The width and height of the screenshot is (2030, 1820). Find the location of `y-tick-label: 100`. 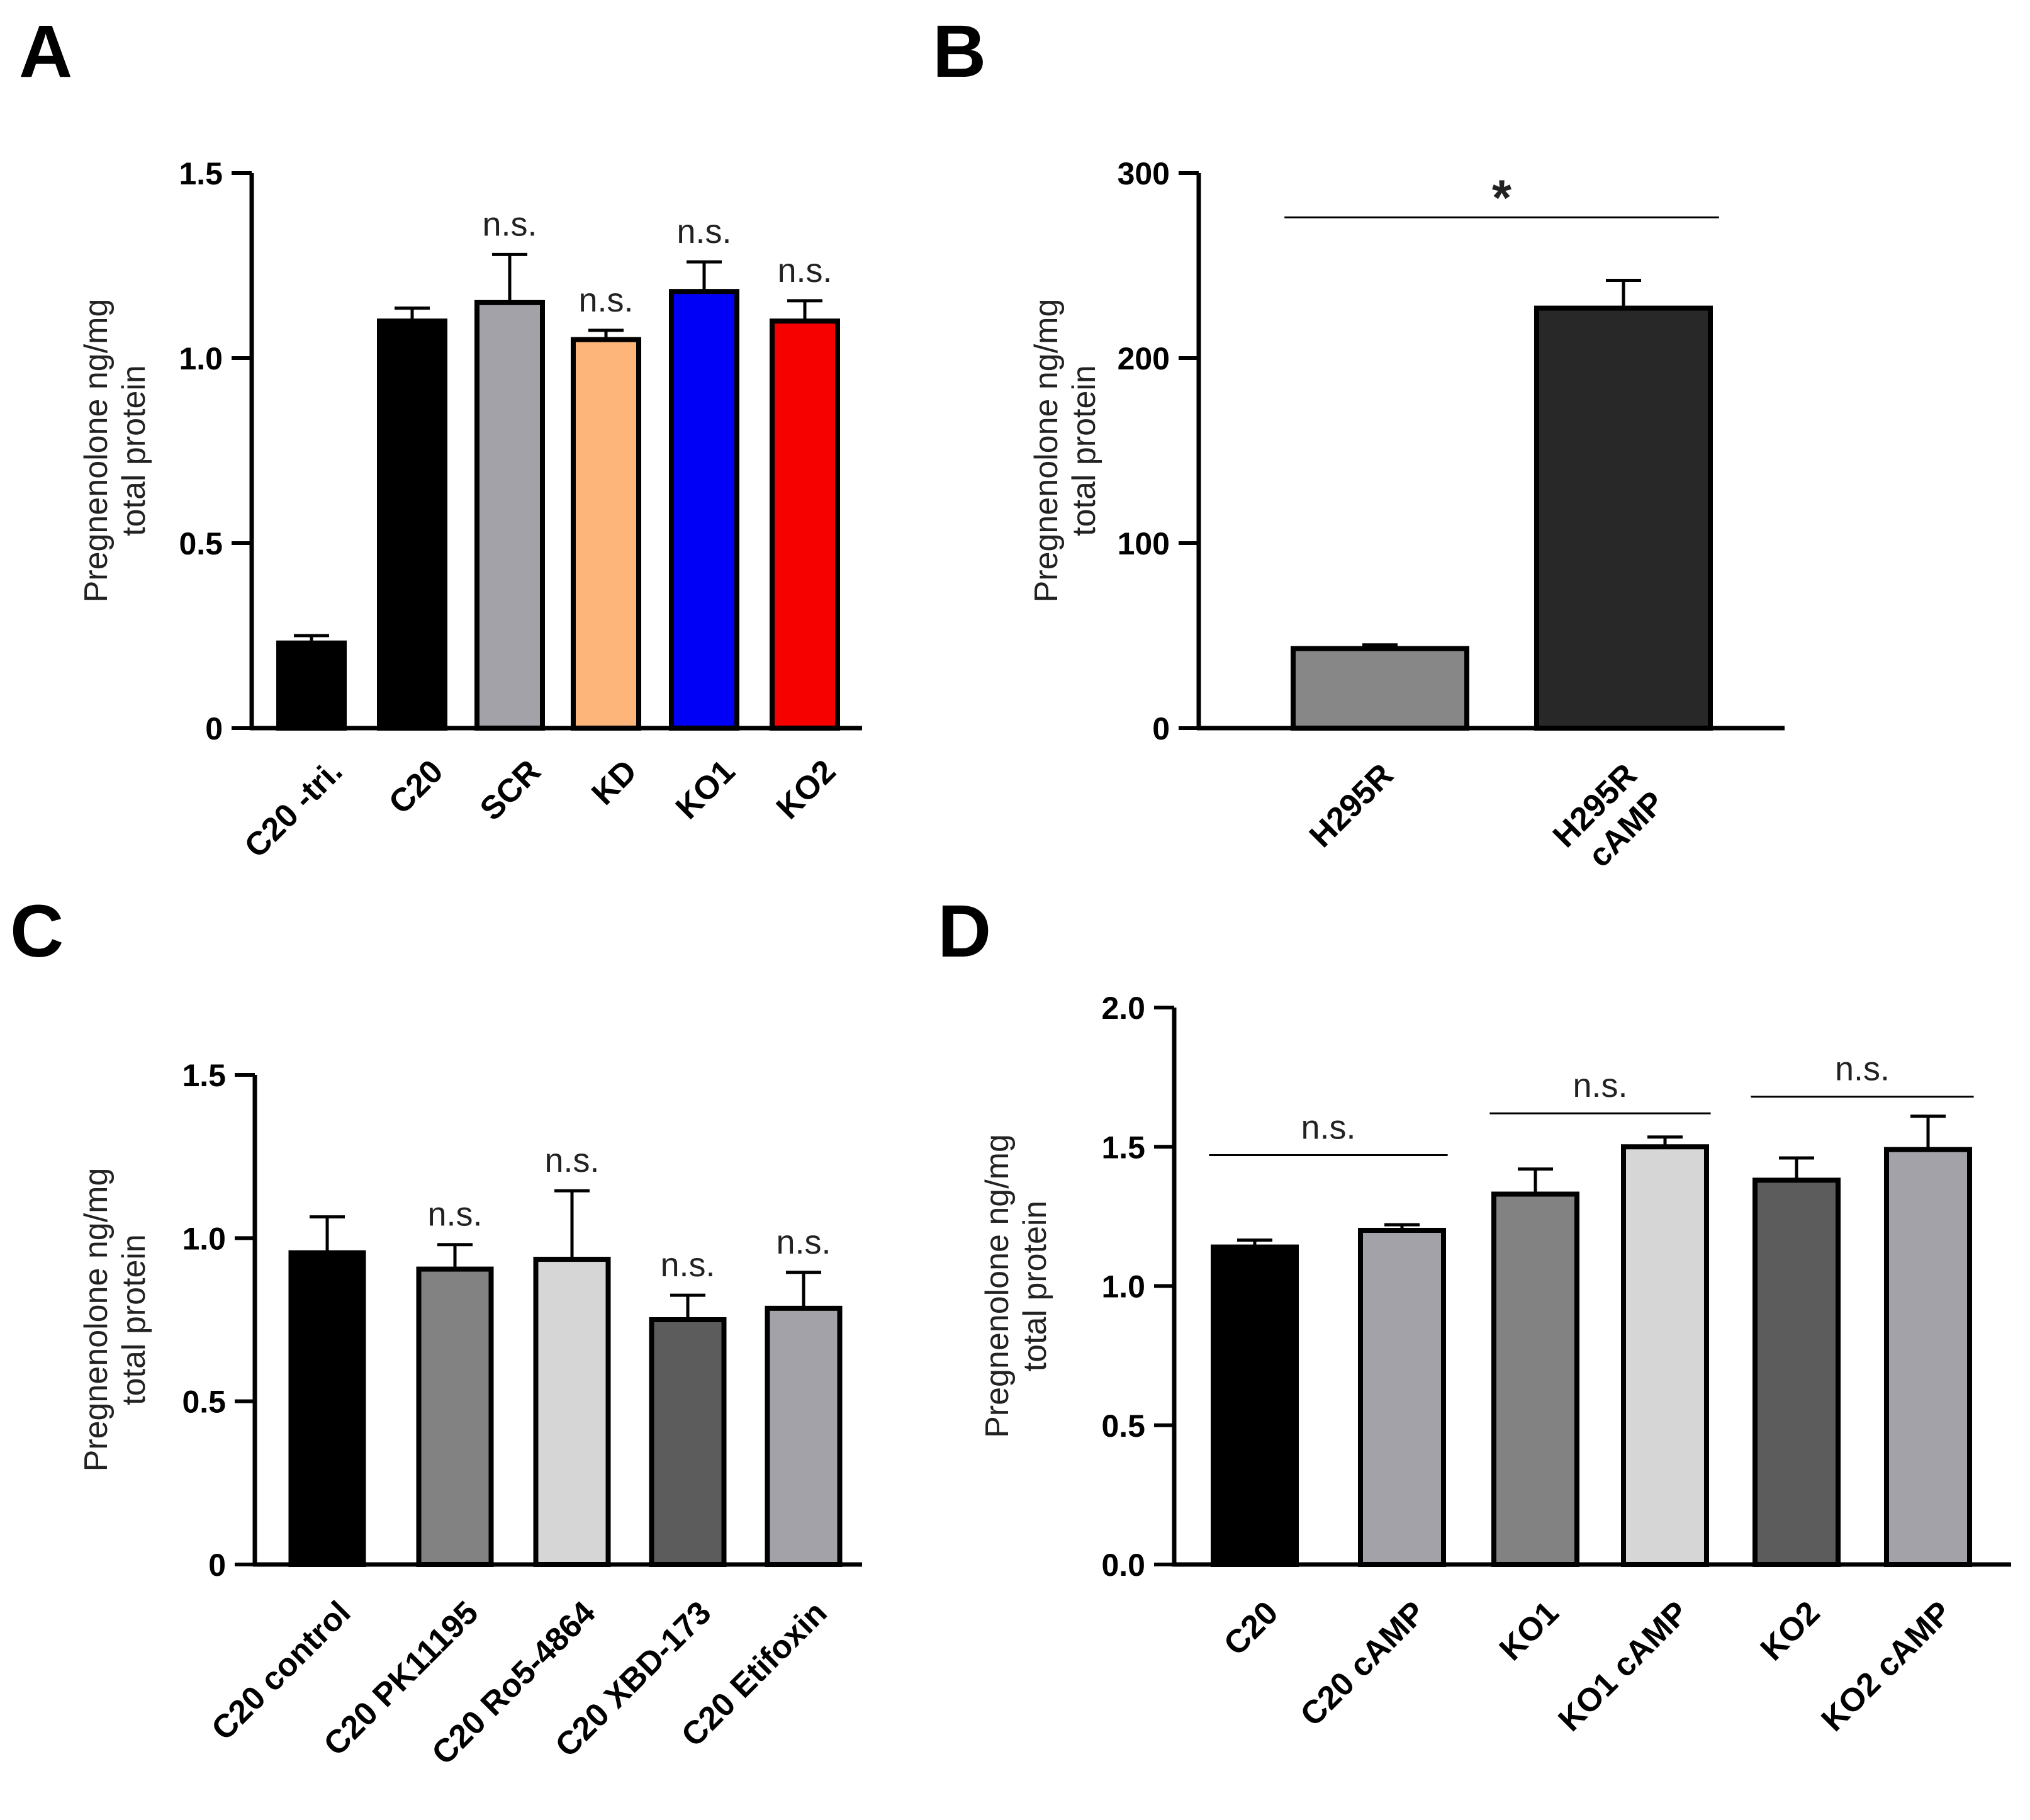

y-tick-label: 100 is located at coordinates (1144, 543).